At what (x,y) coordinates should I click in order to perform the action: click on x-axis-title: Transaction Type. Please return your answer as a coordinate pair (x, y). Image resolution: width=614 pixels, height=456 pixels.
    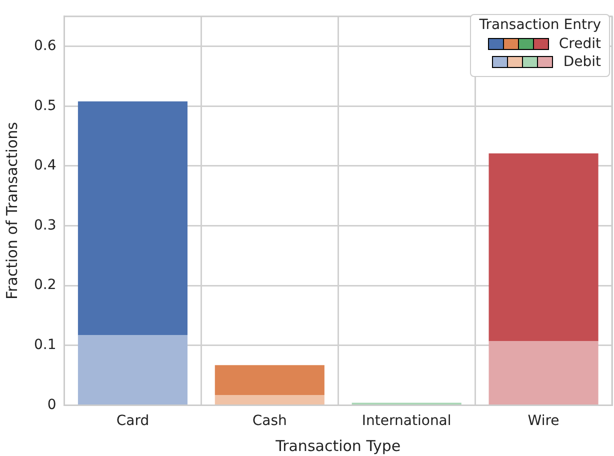
    Looking at the image, I should click on (337, 445).